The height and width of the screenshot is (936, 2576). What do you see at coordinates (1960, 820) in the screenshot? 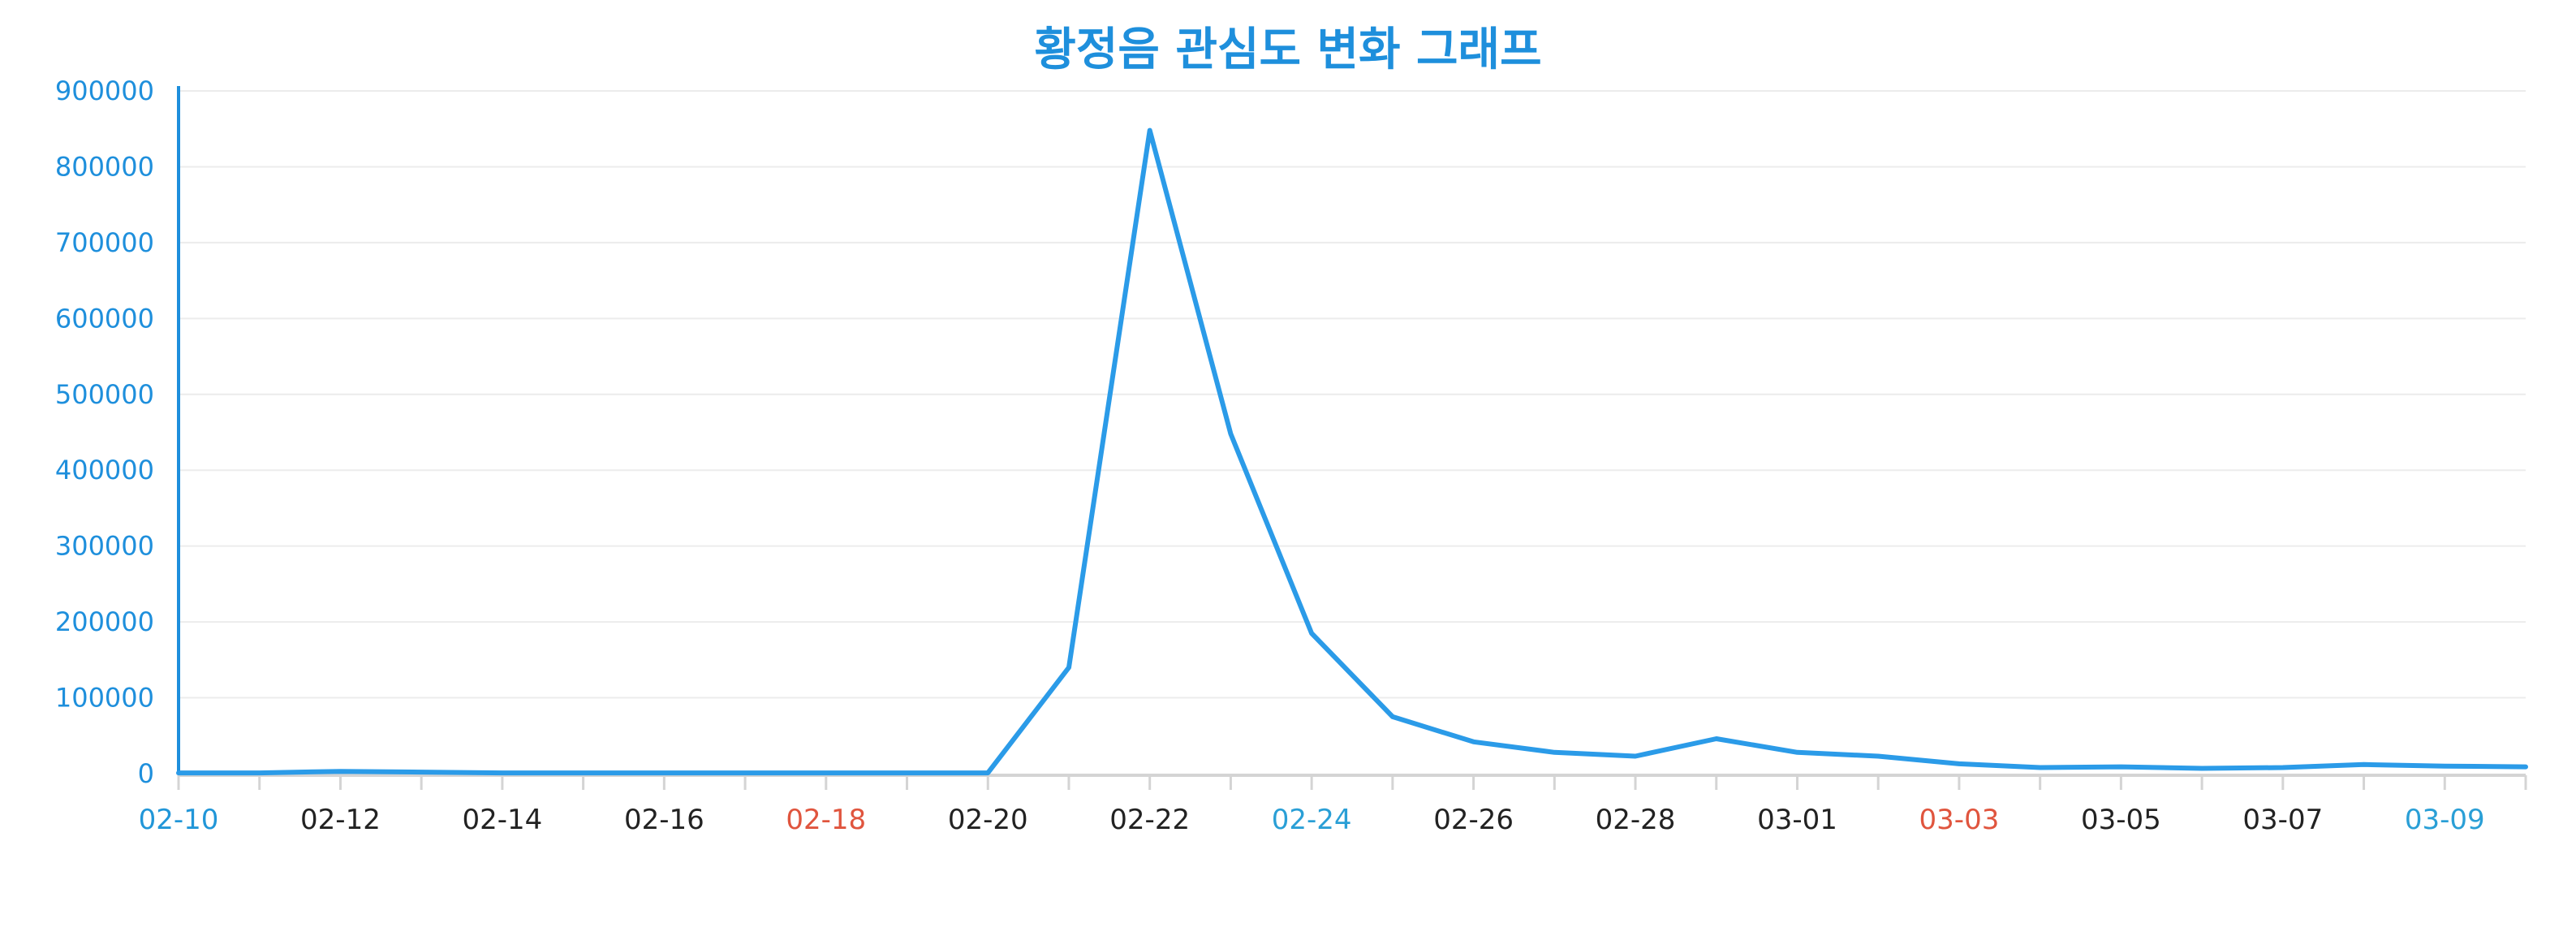
I see `x-tick-label: 03-03` at bounding box center [1960, 820].